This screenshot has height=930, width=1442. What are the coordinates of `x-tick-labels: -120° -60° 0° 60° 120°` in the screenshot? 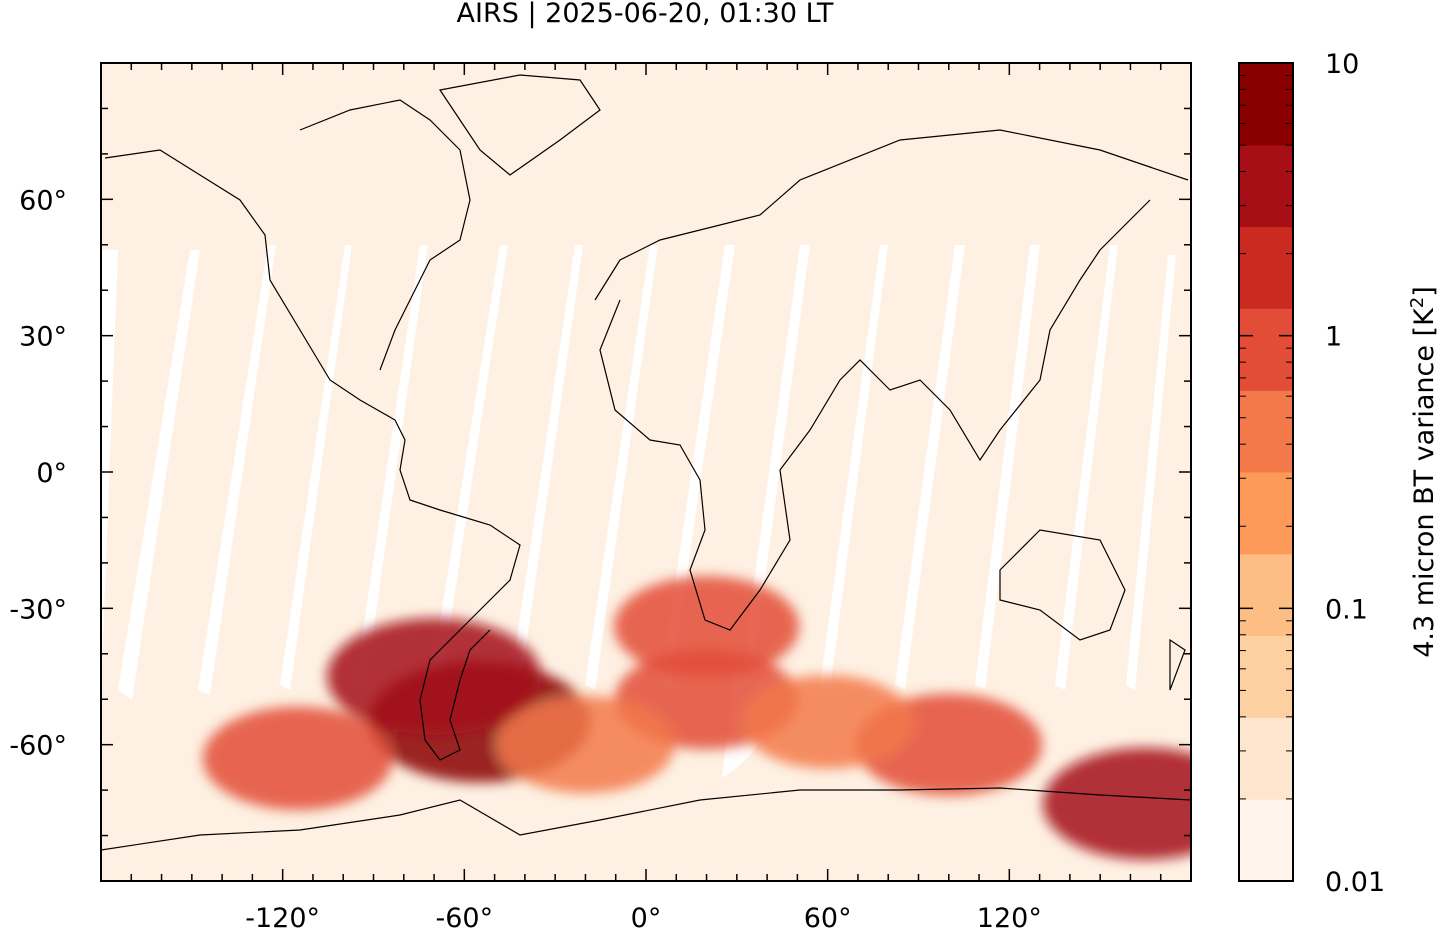 It's located at (643, 916).